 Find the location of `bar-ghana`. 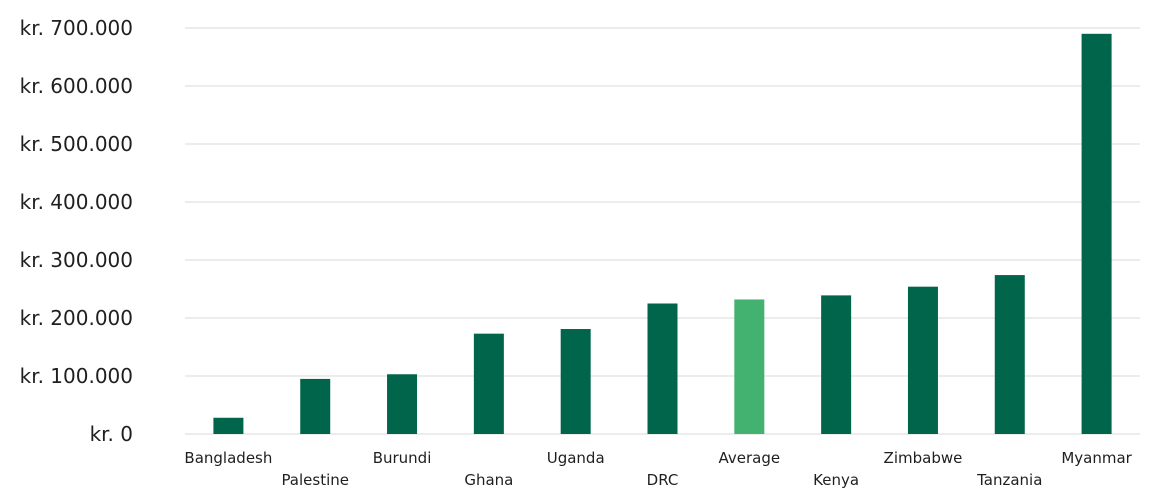

bar-ghana is located at coordinates (488, 383).